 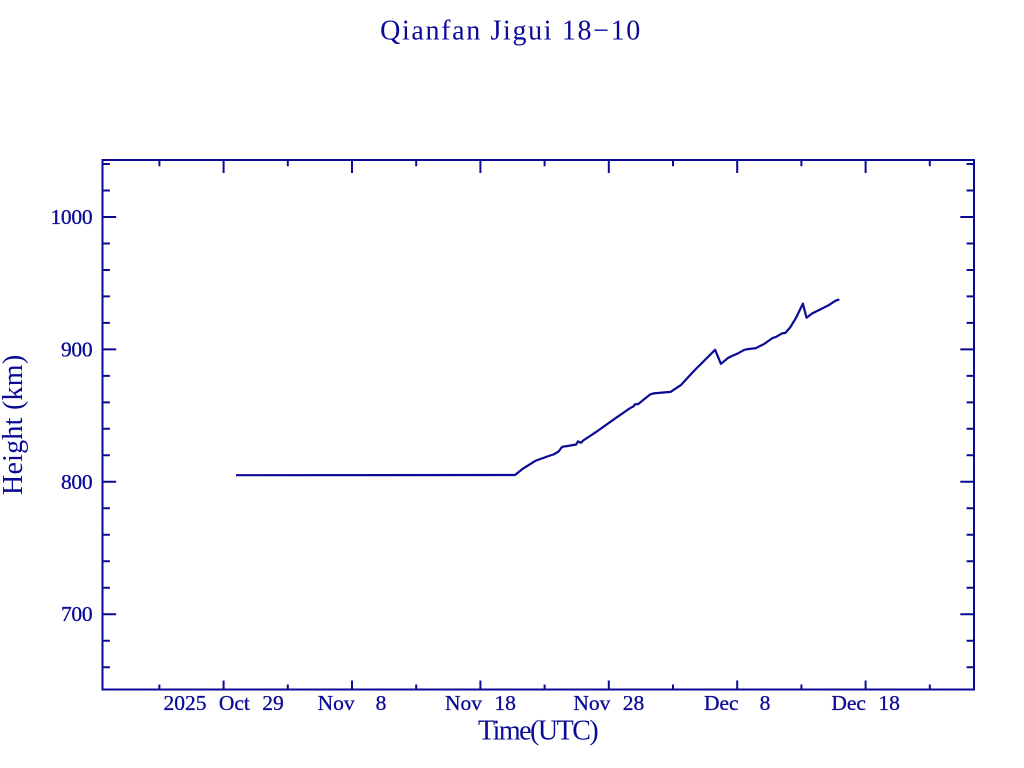 I want to click on svg-text: Height (km), so click(x=14, y=425).